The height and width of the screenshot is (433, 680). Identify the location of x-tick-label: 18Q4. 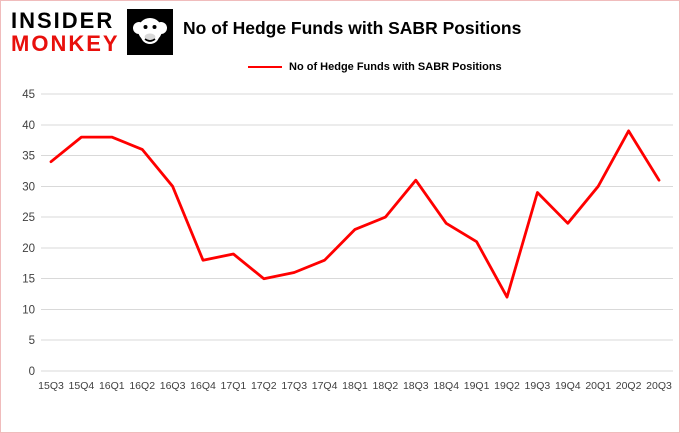
(446, 386).